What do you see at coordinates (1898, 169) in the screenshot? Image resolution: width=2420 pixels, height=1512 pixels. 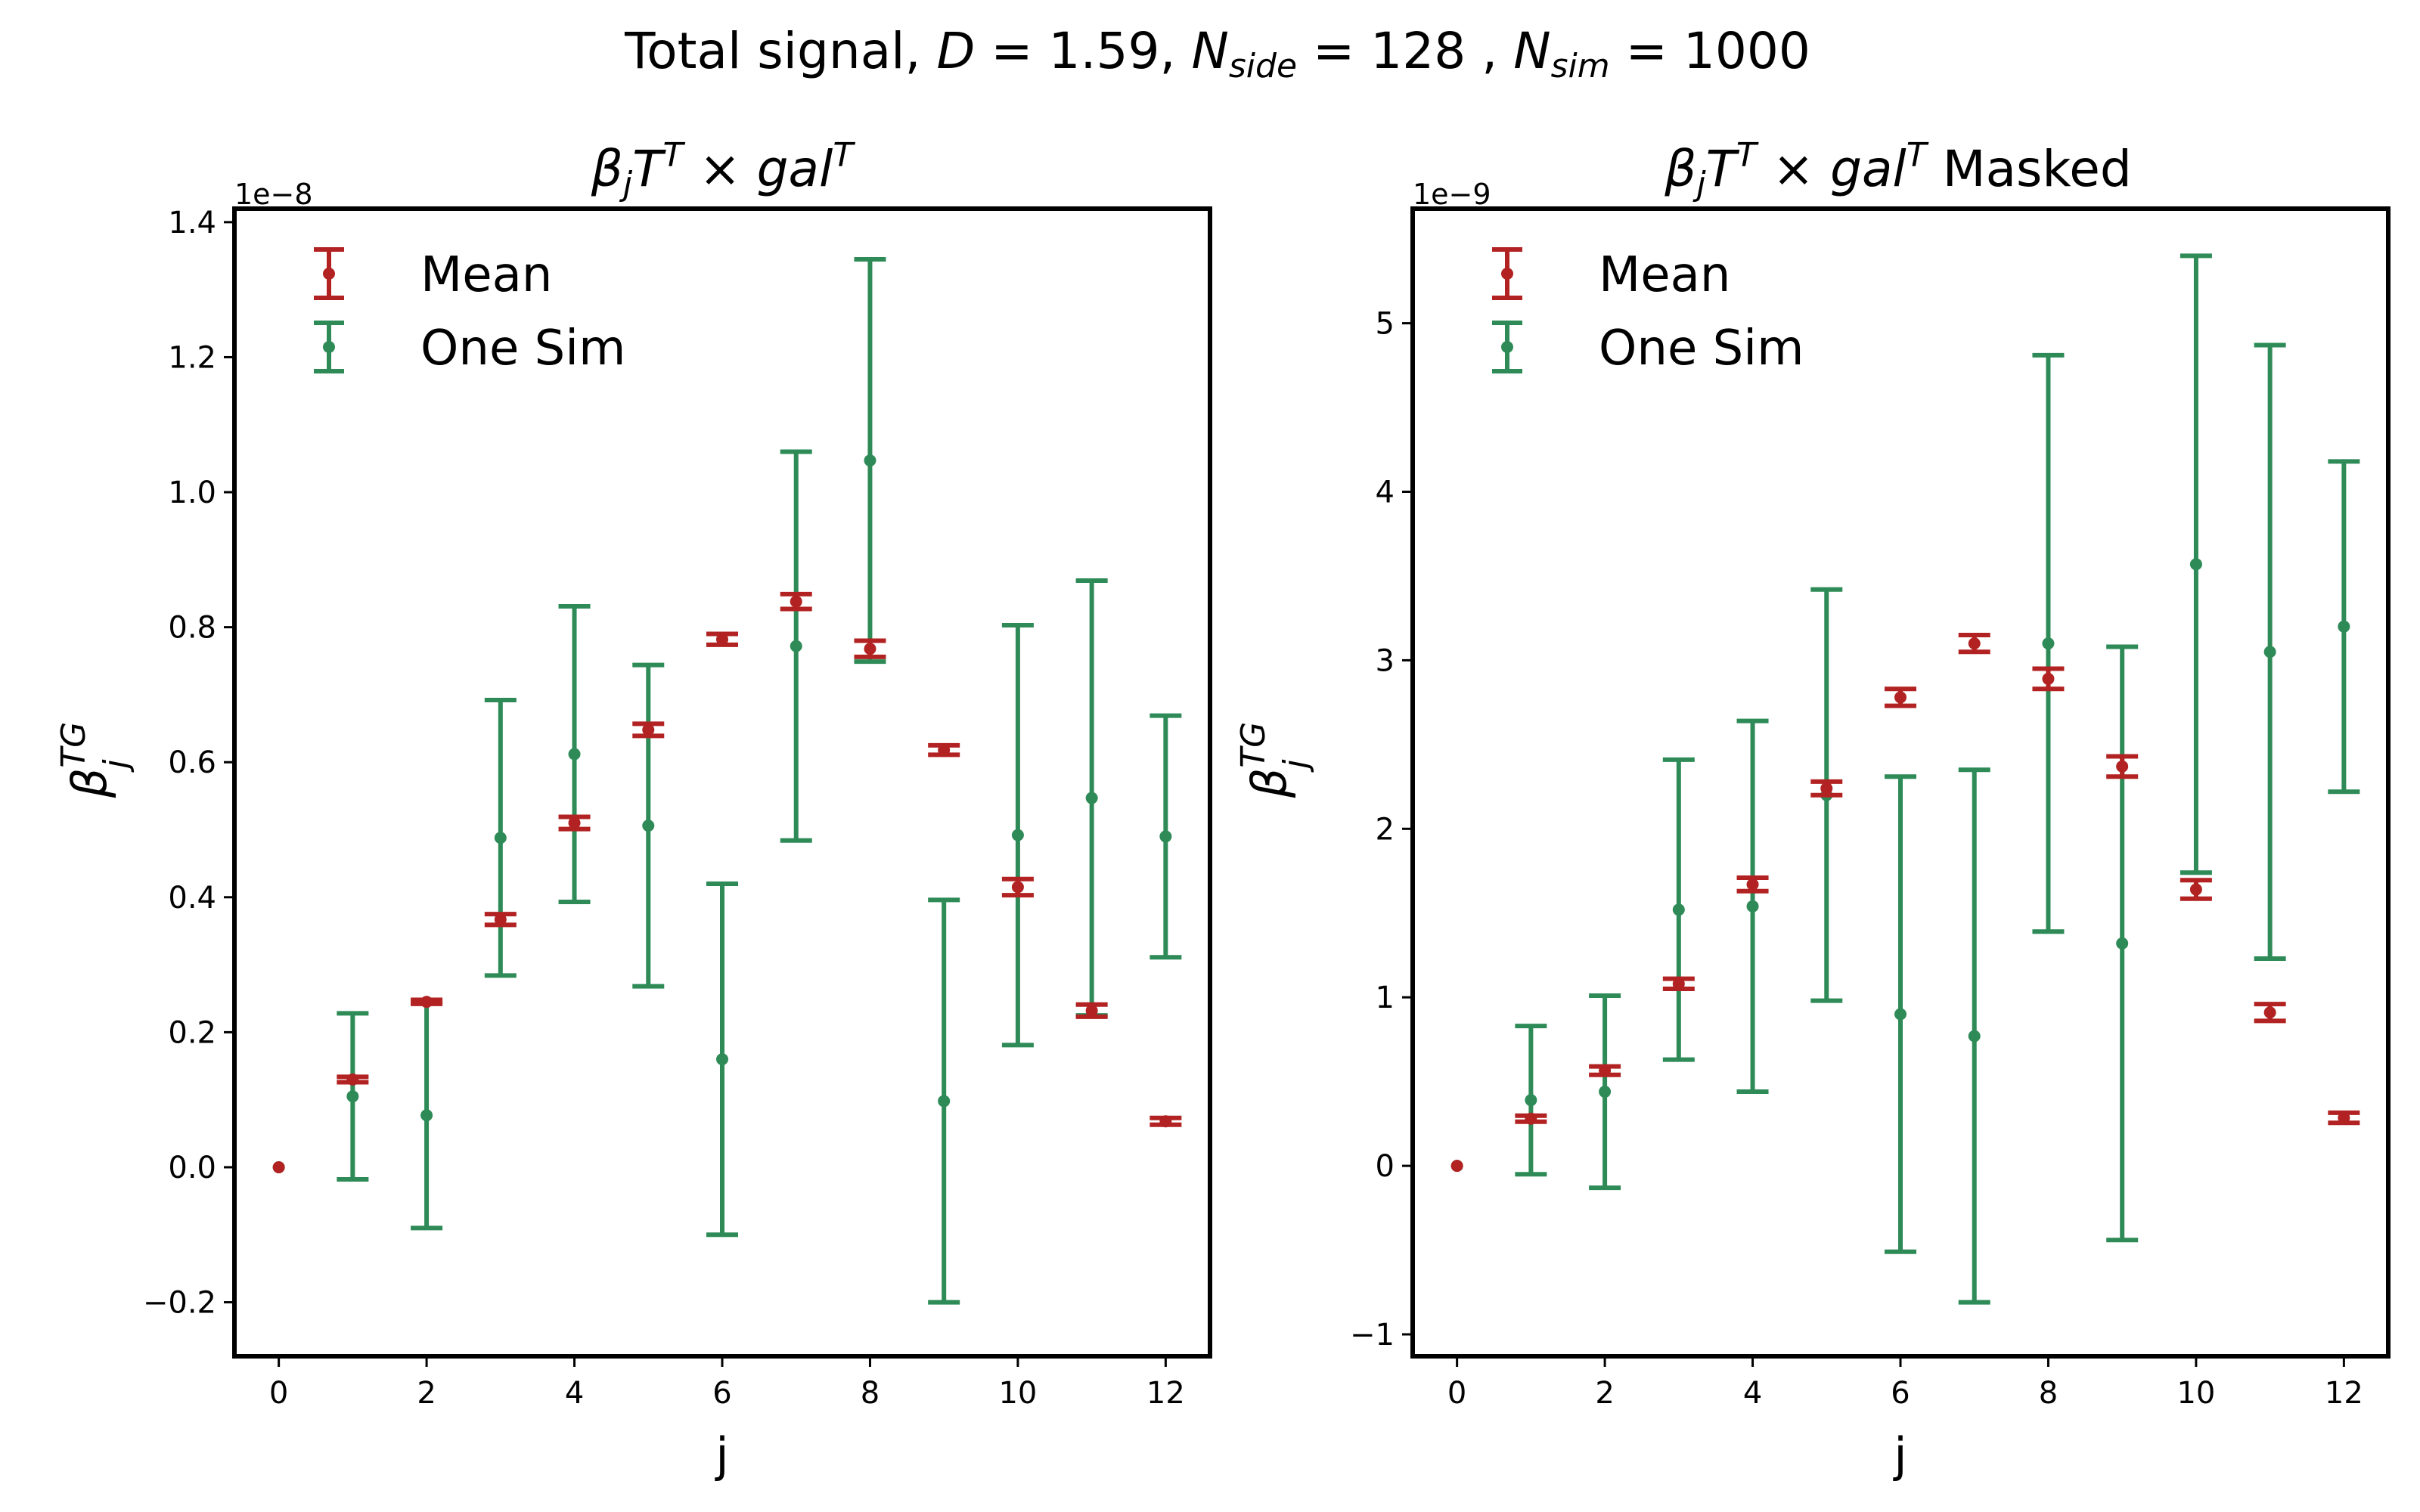 I see `panel-right-title: βjTT × galT Masked` at bounding box center [1898, 169].